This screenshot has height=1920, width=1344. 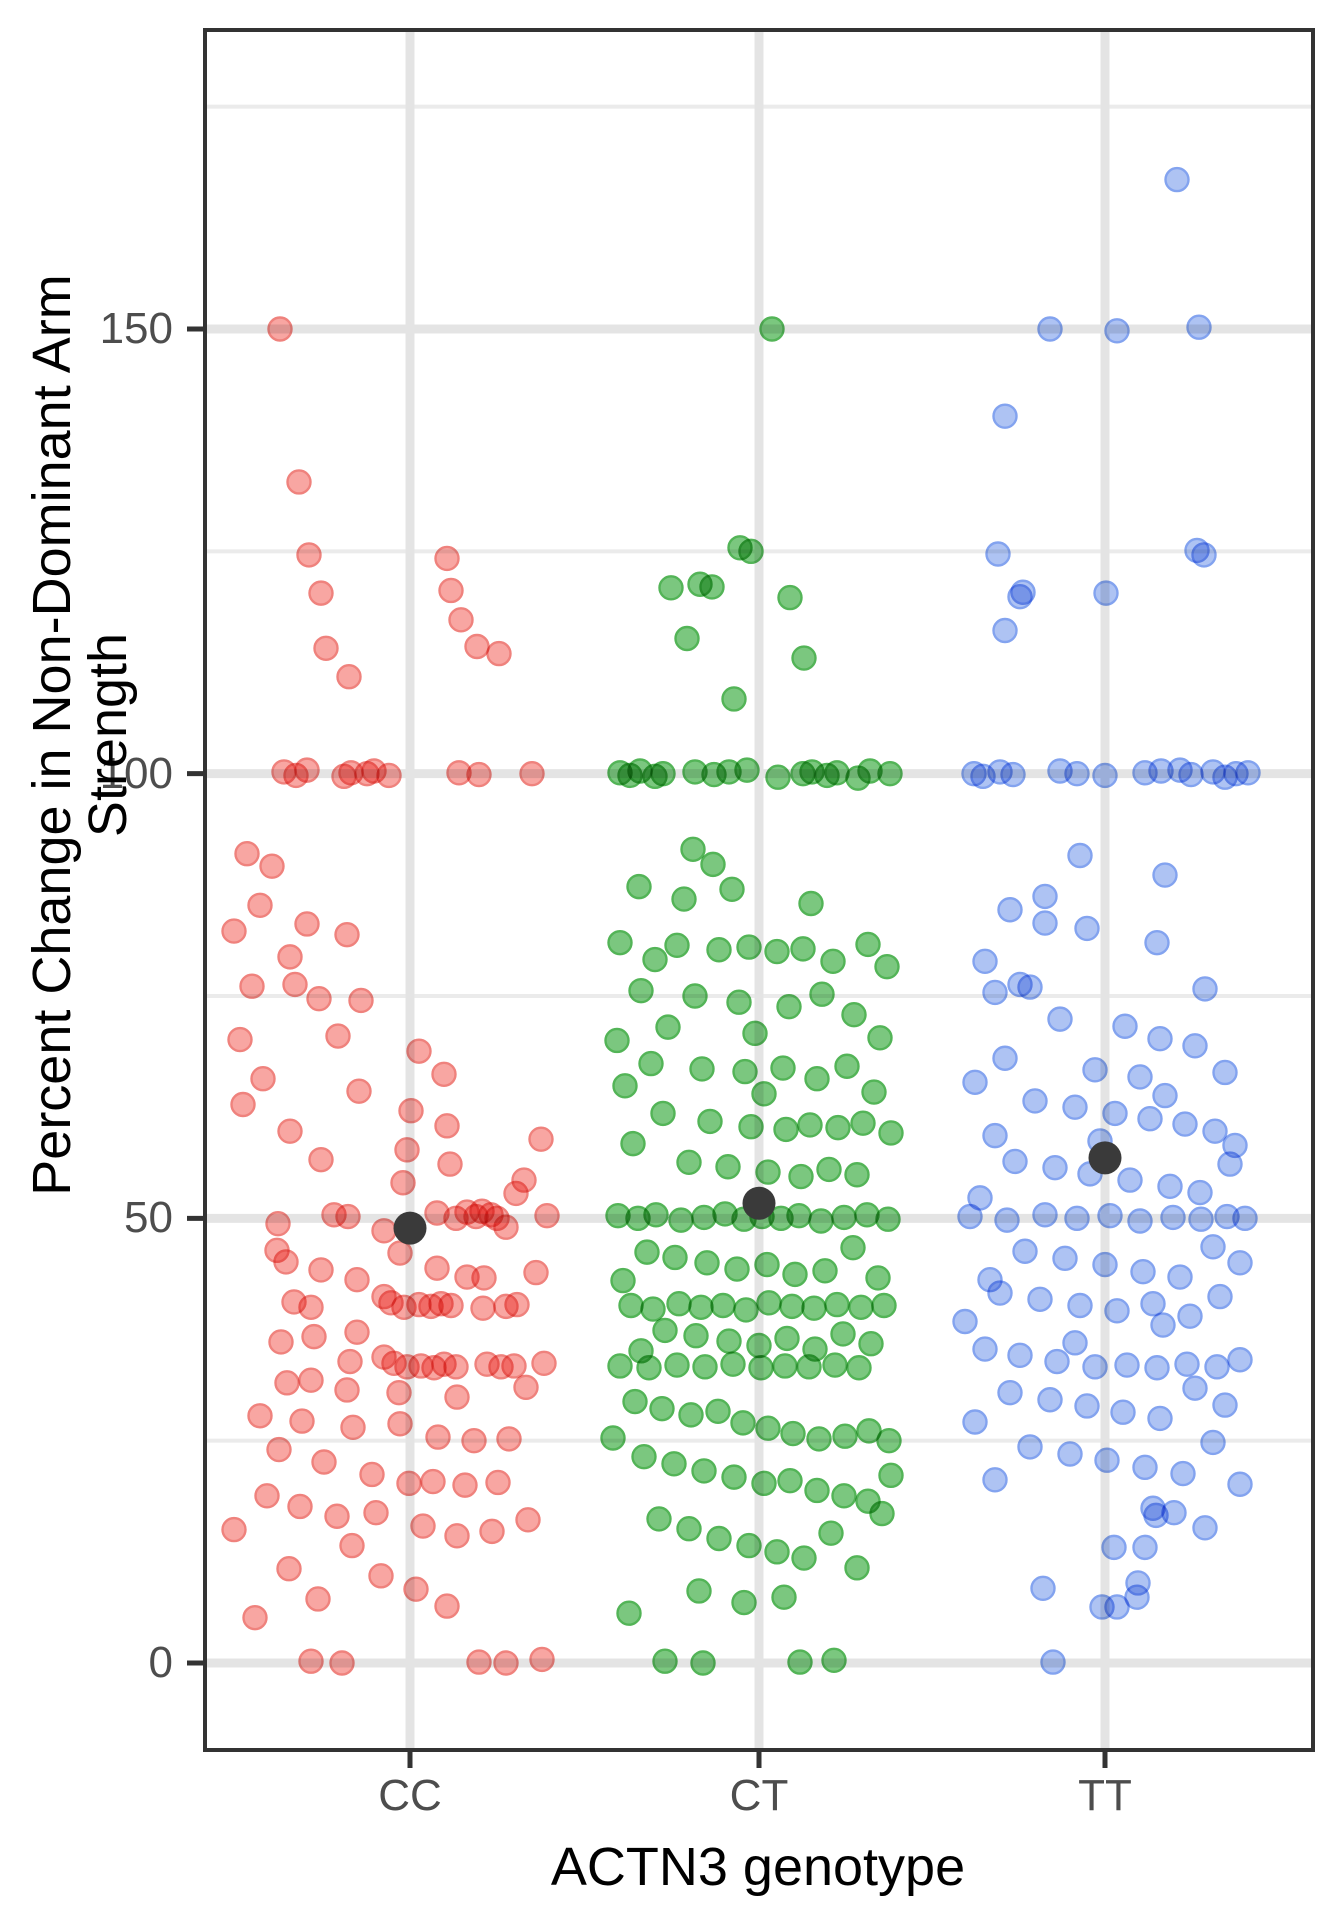 What do you see at coordinates (759, 1203) in the screenshot?
I see `mean-point-CT` at bounding box center [759, 1203].